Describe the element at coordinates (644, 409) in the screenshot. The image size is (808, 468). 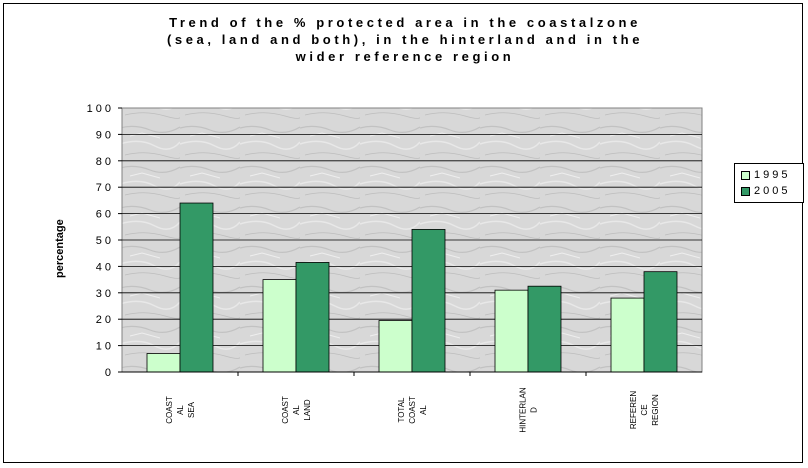
I see `x-tick-label: CE` at that location.